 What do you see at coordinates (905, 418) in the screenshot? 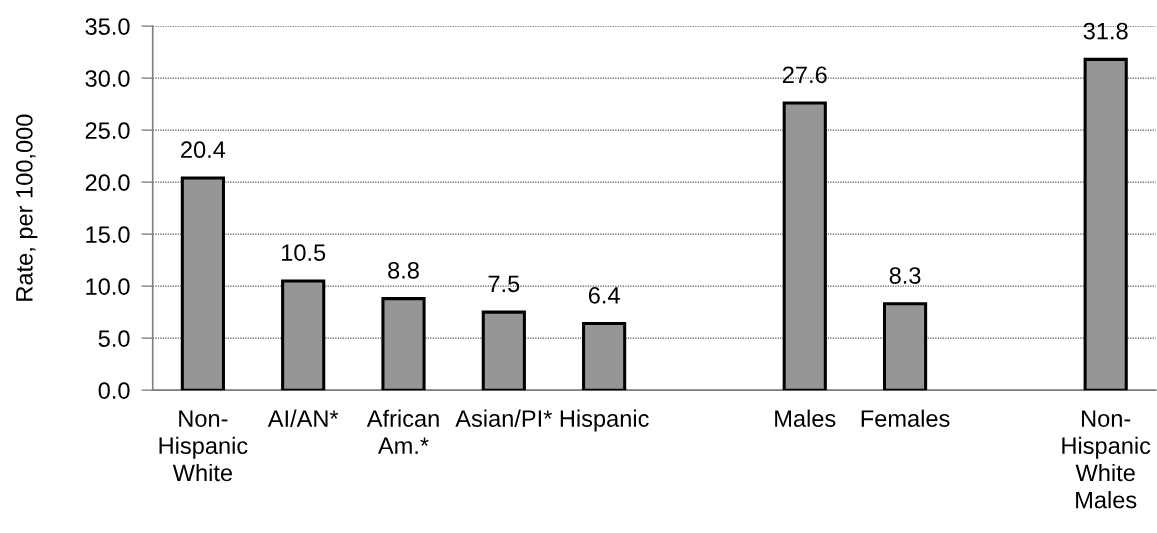
I see `x-tick-label: Females` at bounding box center [905, 418].